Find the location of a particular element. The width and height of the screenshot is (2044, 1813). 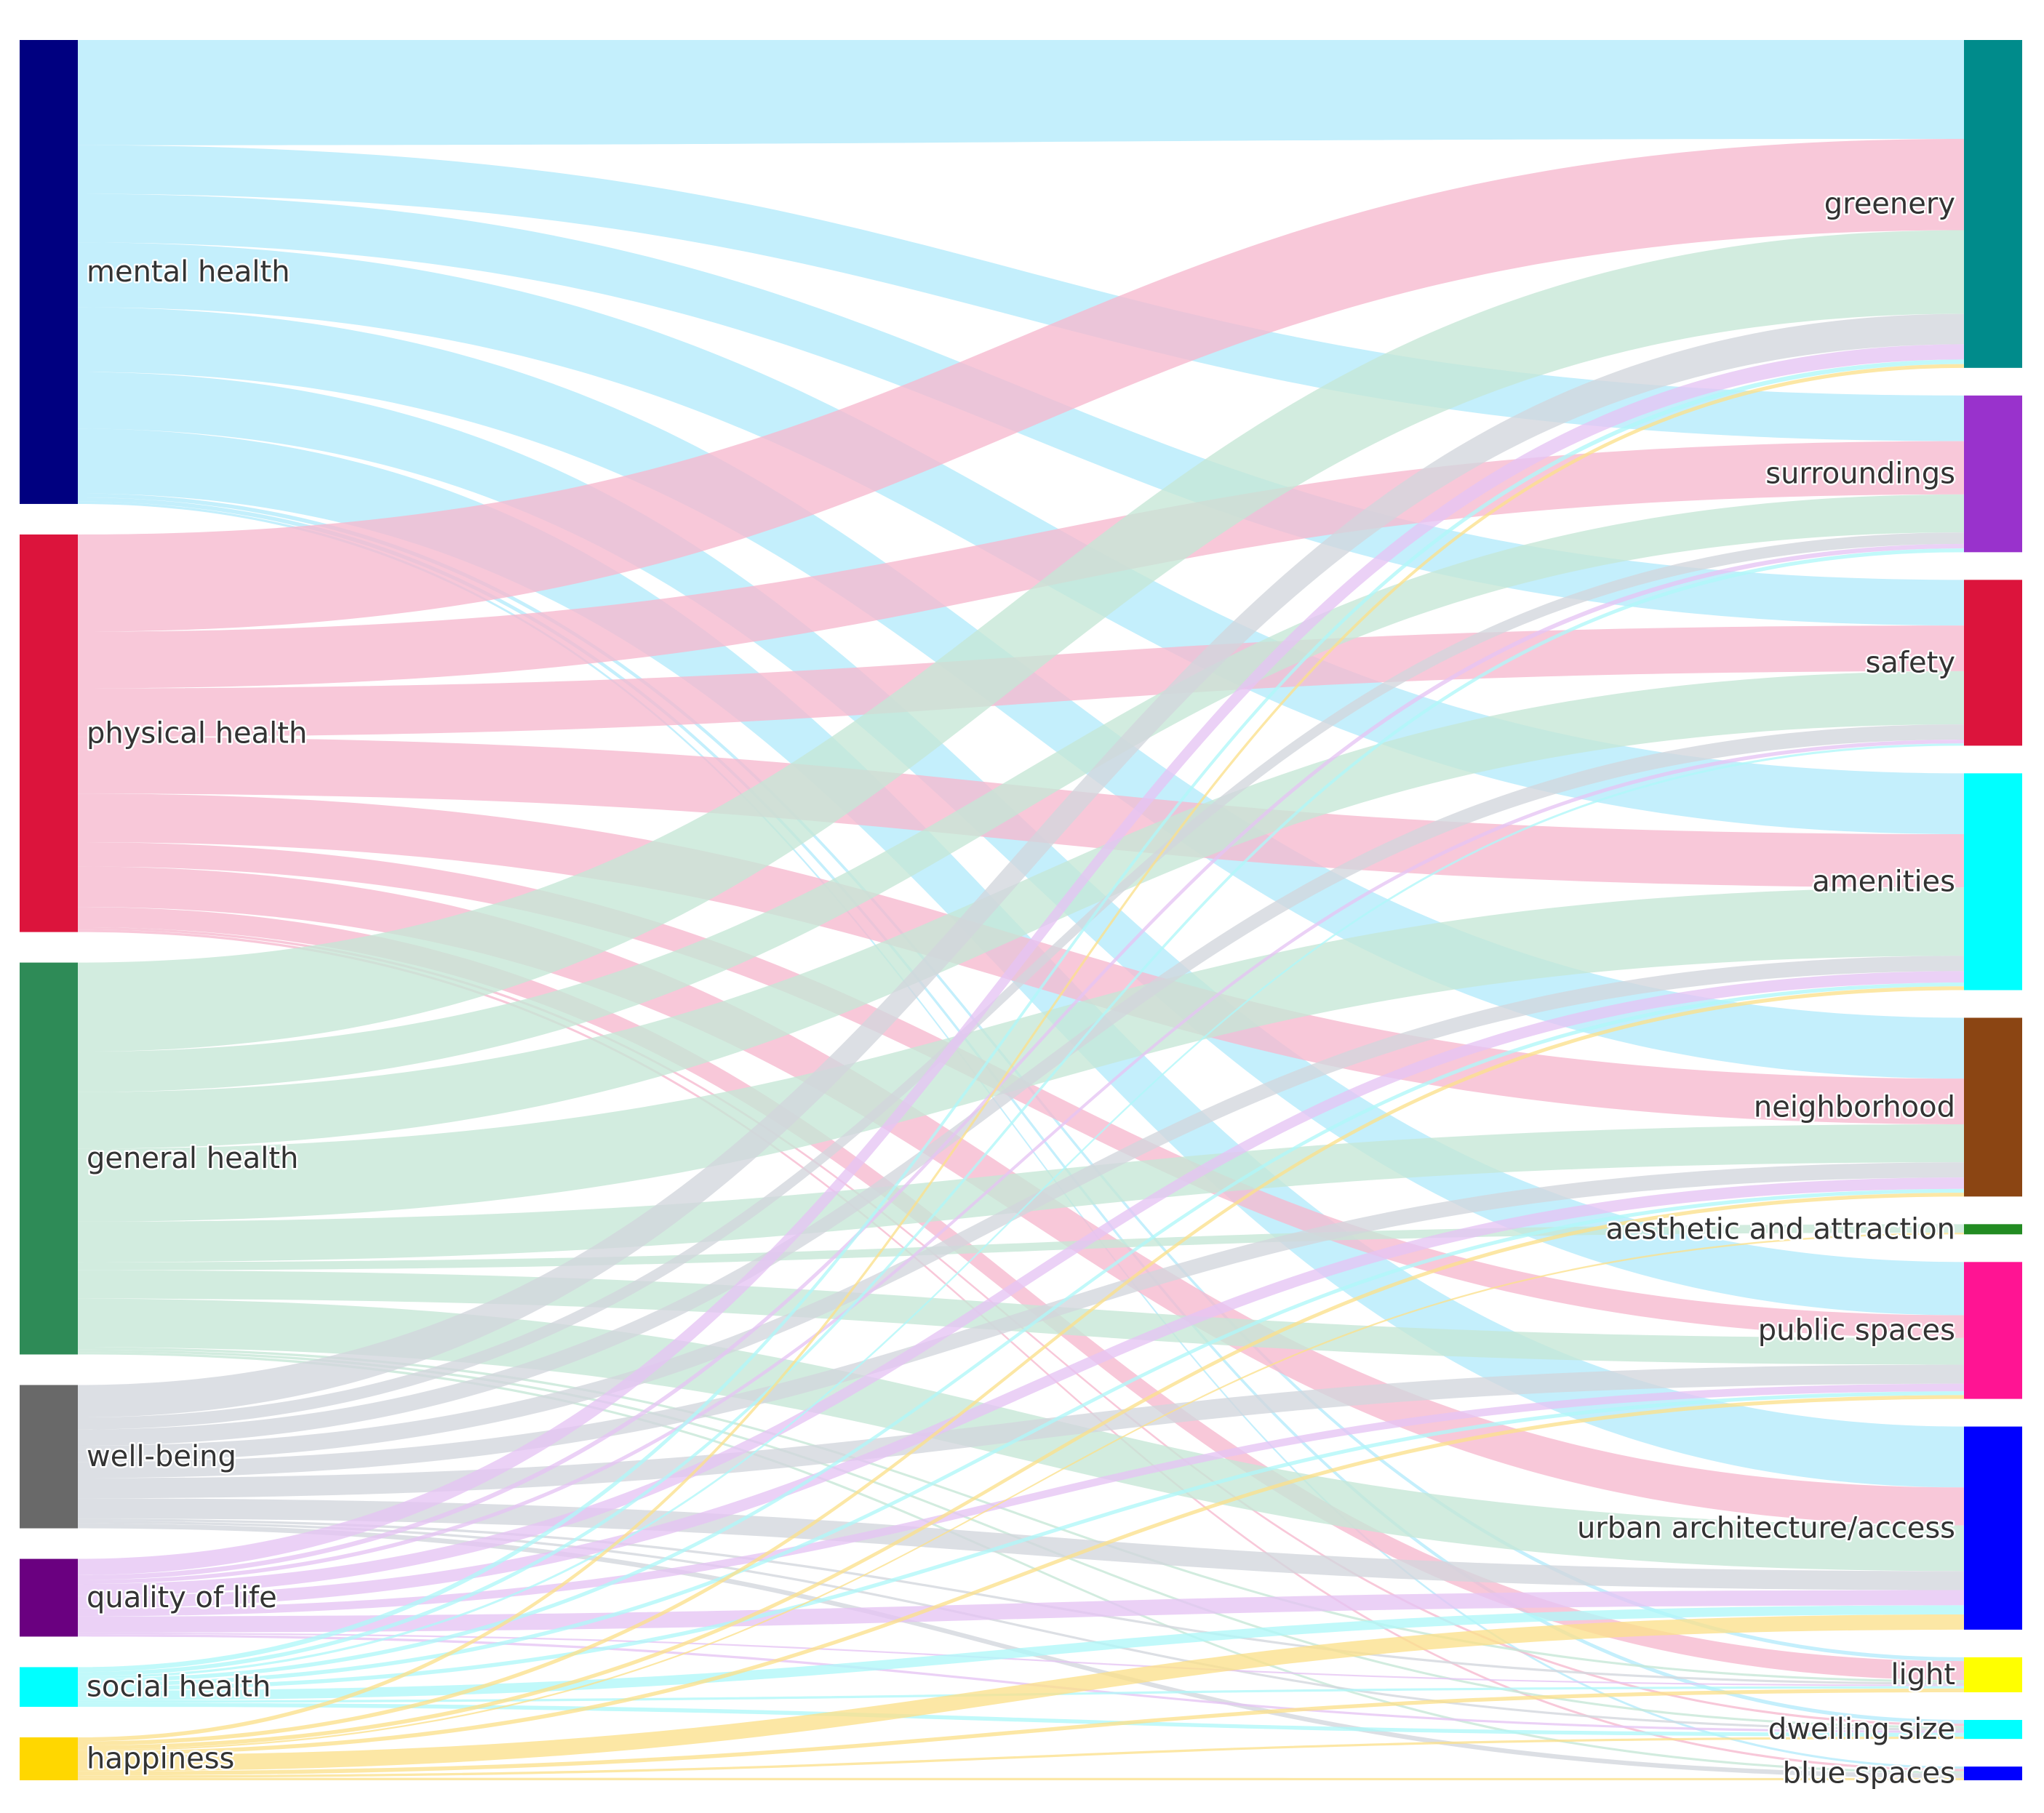

link-happiness-to-urban is located at coordinates (1021, 1693).